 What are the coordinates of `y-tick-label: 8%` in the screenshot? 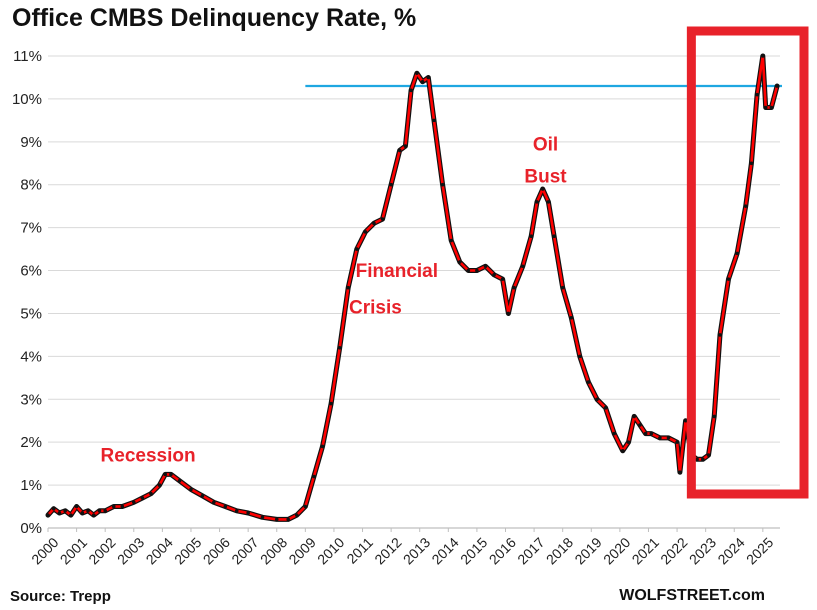 It's located at (31, 185).